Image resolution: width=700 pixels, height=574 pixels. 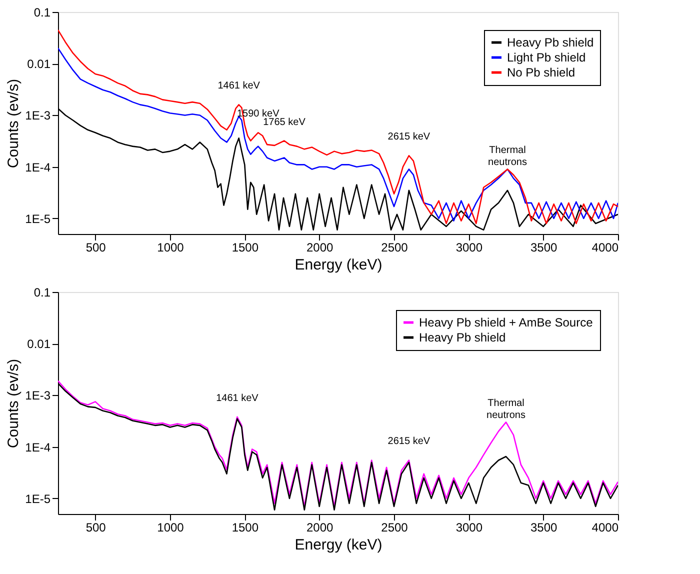 What do you see at coordinates (541, 73) in the screenshot?
I see `legend-label: No Pb shield` at bounding box center [541, 73].